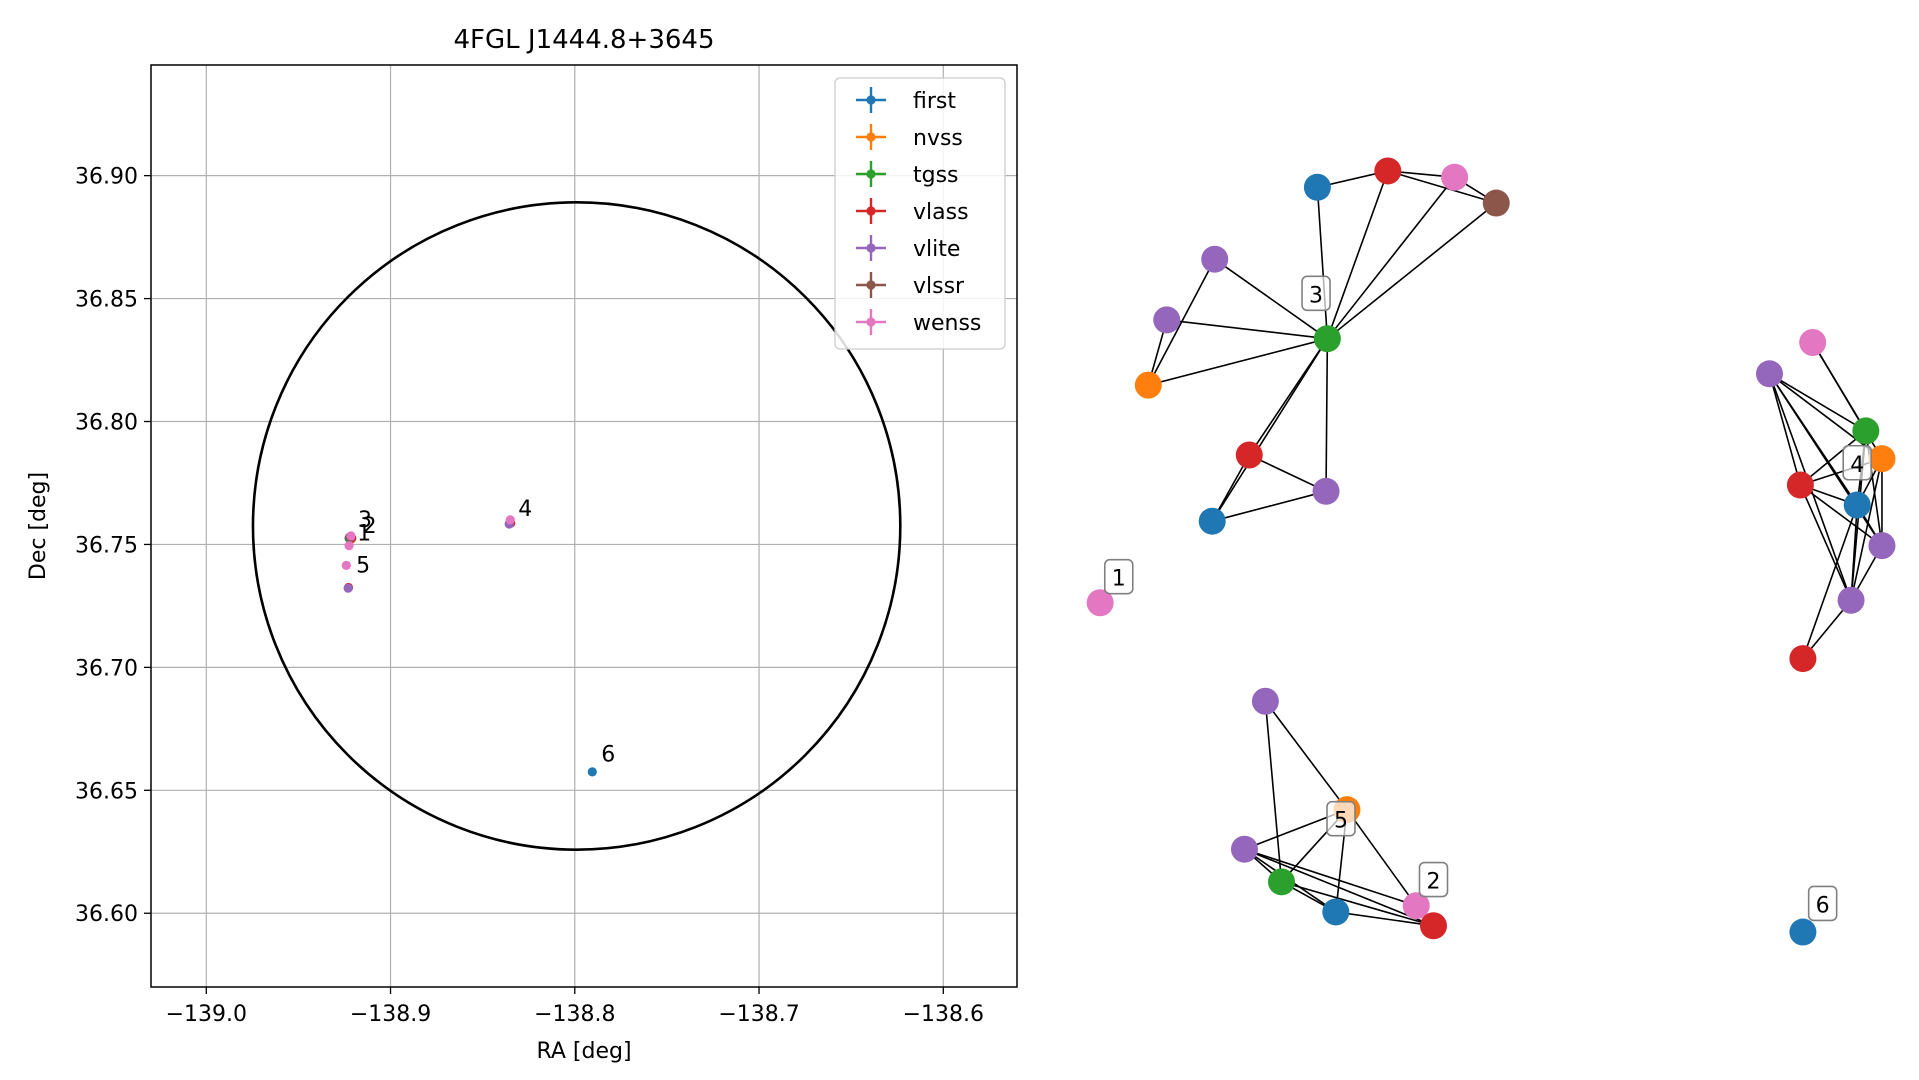  Describe the element at coordinates (1244, 849) in the screenshot. I see `network-node-g5-vlite-b` at that location.